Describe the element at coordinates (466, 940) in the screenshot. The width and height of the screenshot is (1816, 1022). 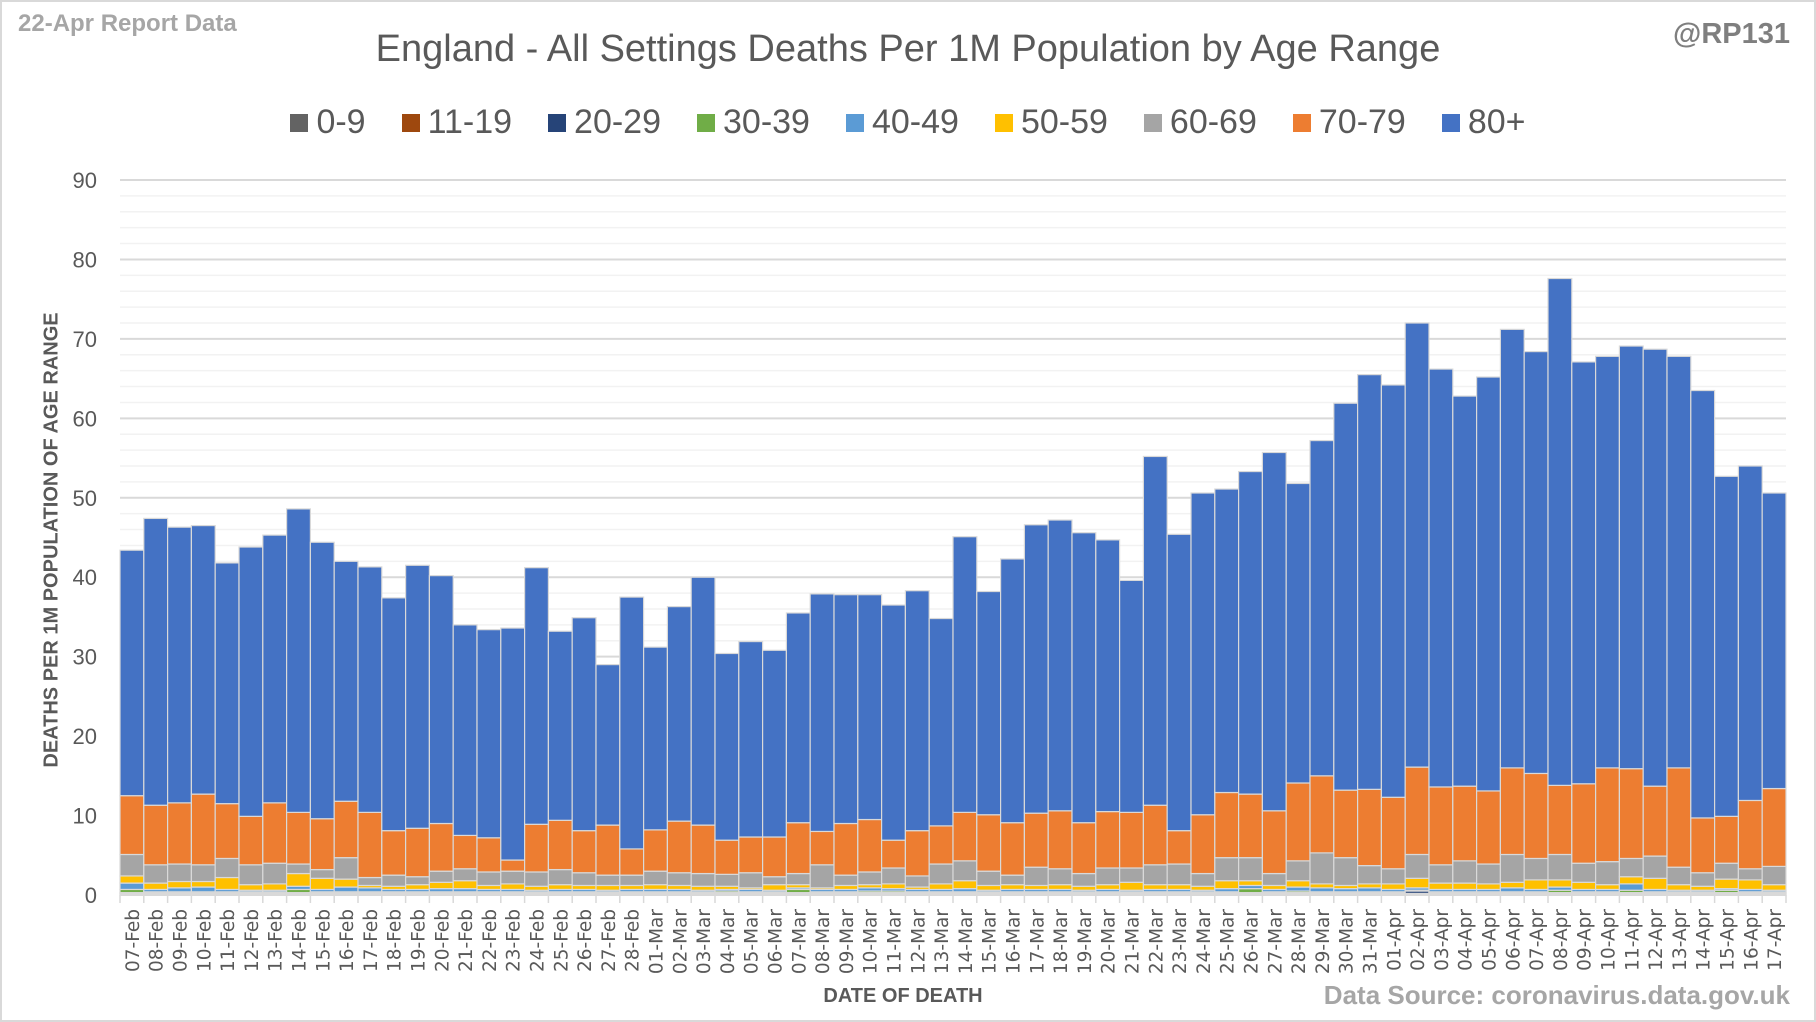
I see `x-tick-label: 21-Feb` at that location.